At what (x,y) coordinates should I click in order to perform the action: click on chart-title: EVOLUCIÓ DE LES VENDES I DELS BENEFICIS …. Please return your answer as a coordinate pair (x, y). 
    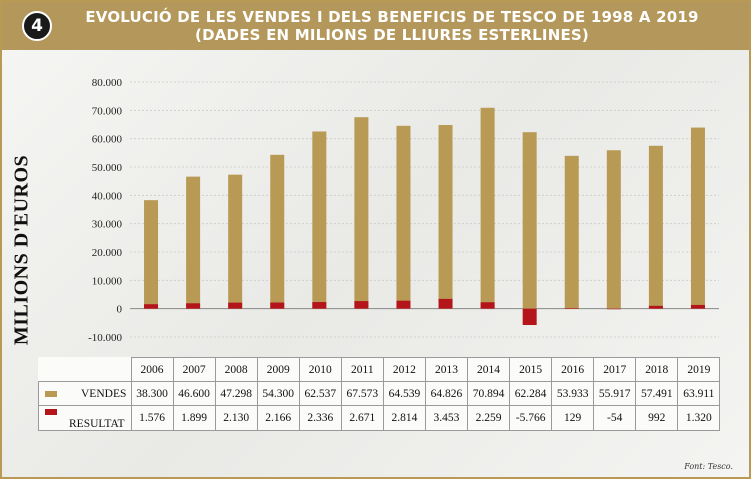
    Looking at the image, I should click on (392, 26).